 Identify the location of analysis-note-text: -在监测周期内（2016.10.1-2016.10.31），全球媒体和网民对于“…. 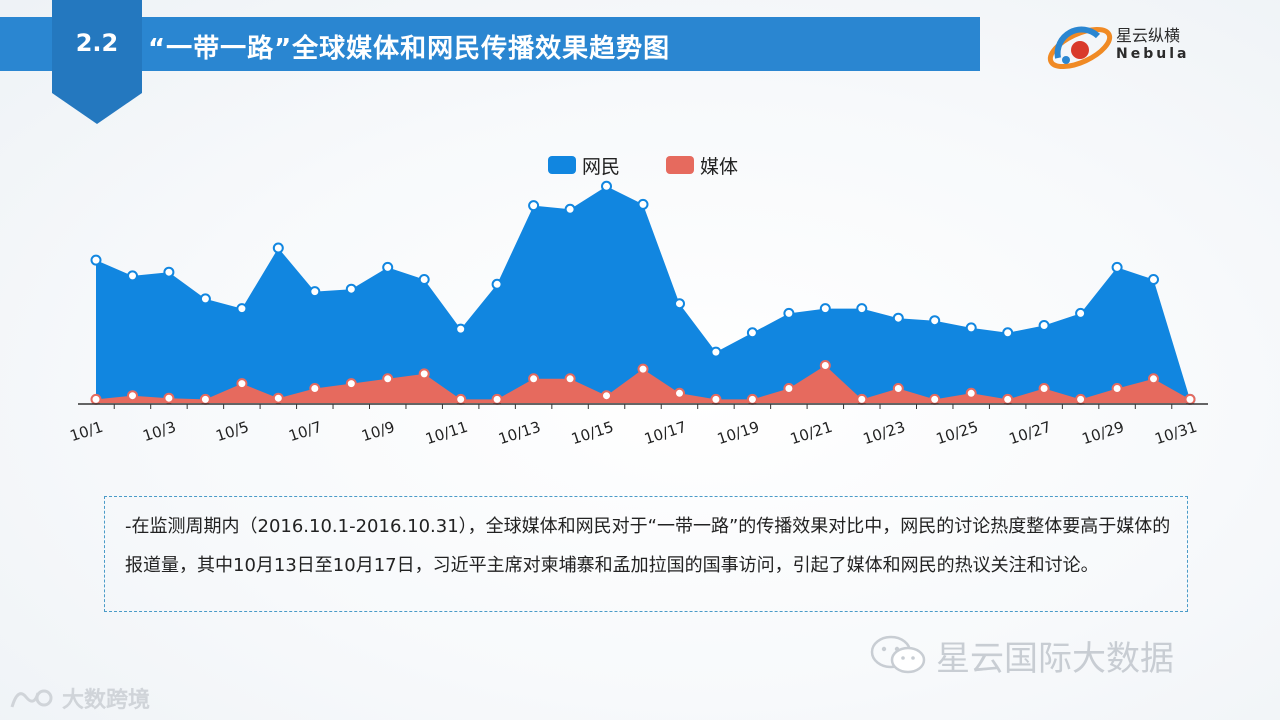
(648, 546).